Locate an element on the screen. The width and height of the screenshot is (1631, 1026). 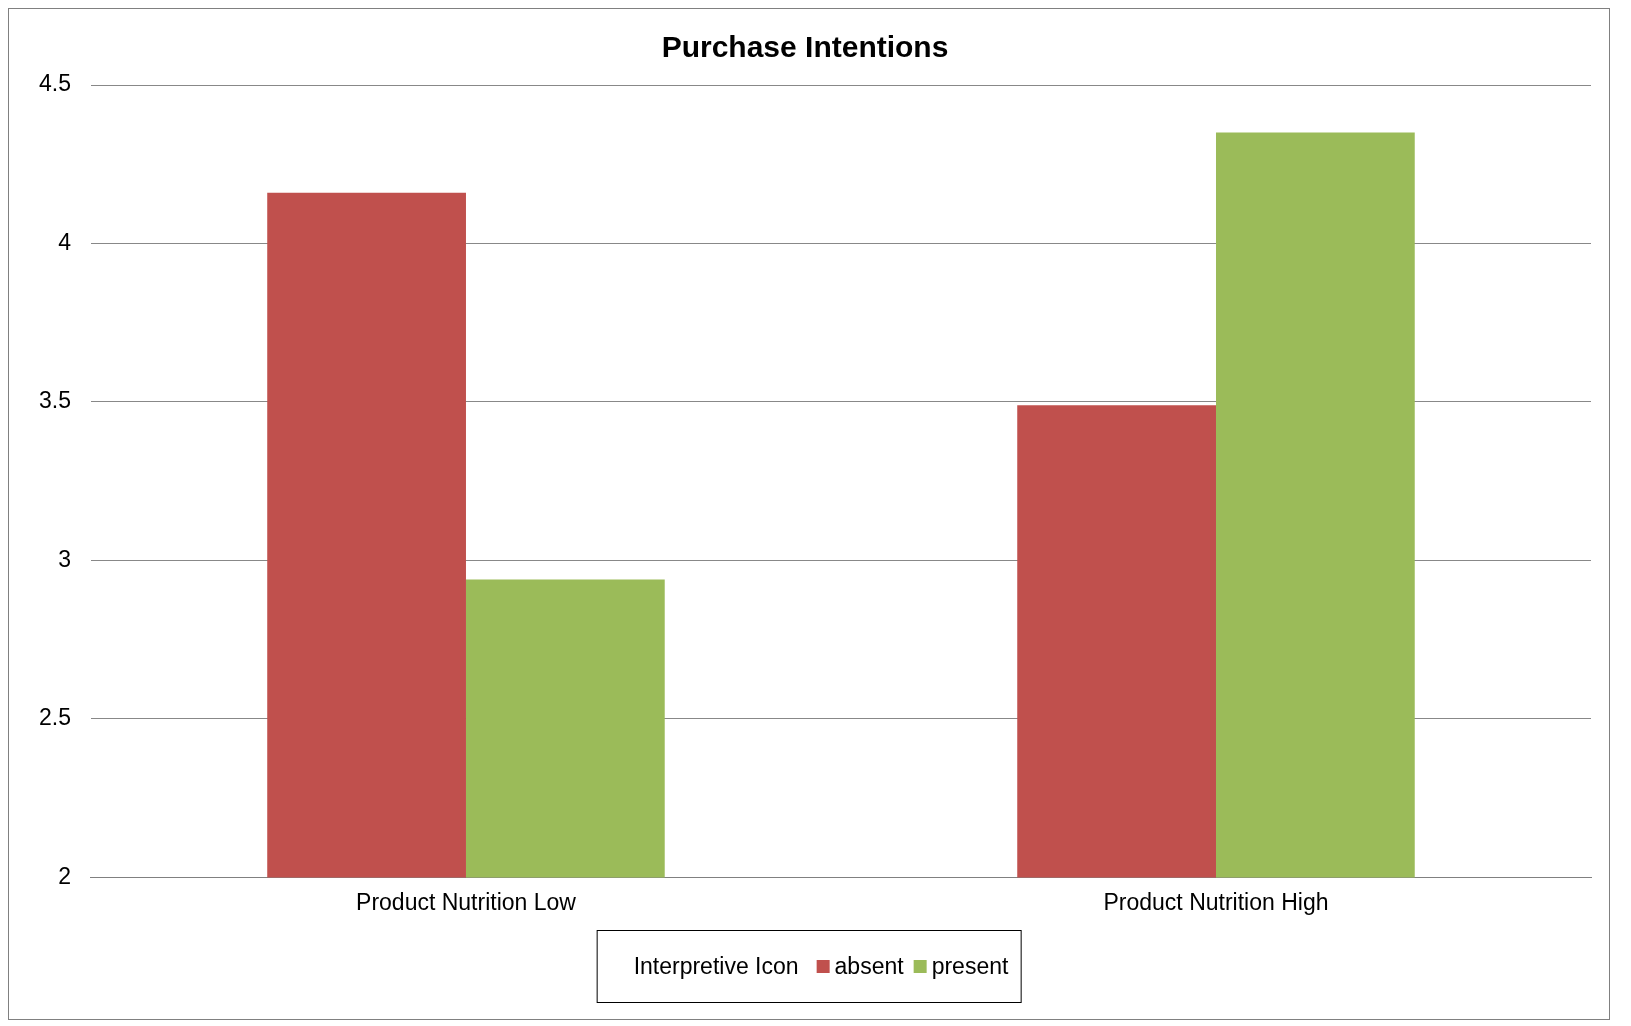
y-tick-label: 2 is located at coordinates (64, 875).